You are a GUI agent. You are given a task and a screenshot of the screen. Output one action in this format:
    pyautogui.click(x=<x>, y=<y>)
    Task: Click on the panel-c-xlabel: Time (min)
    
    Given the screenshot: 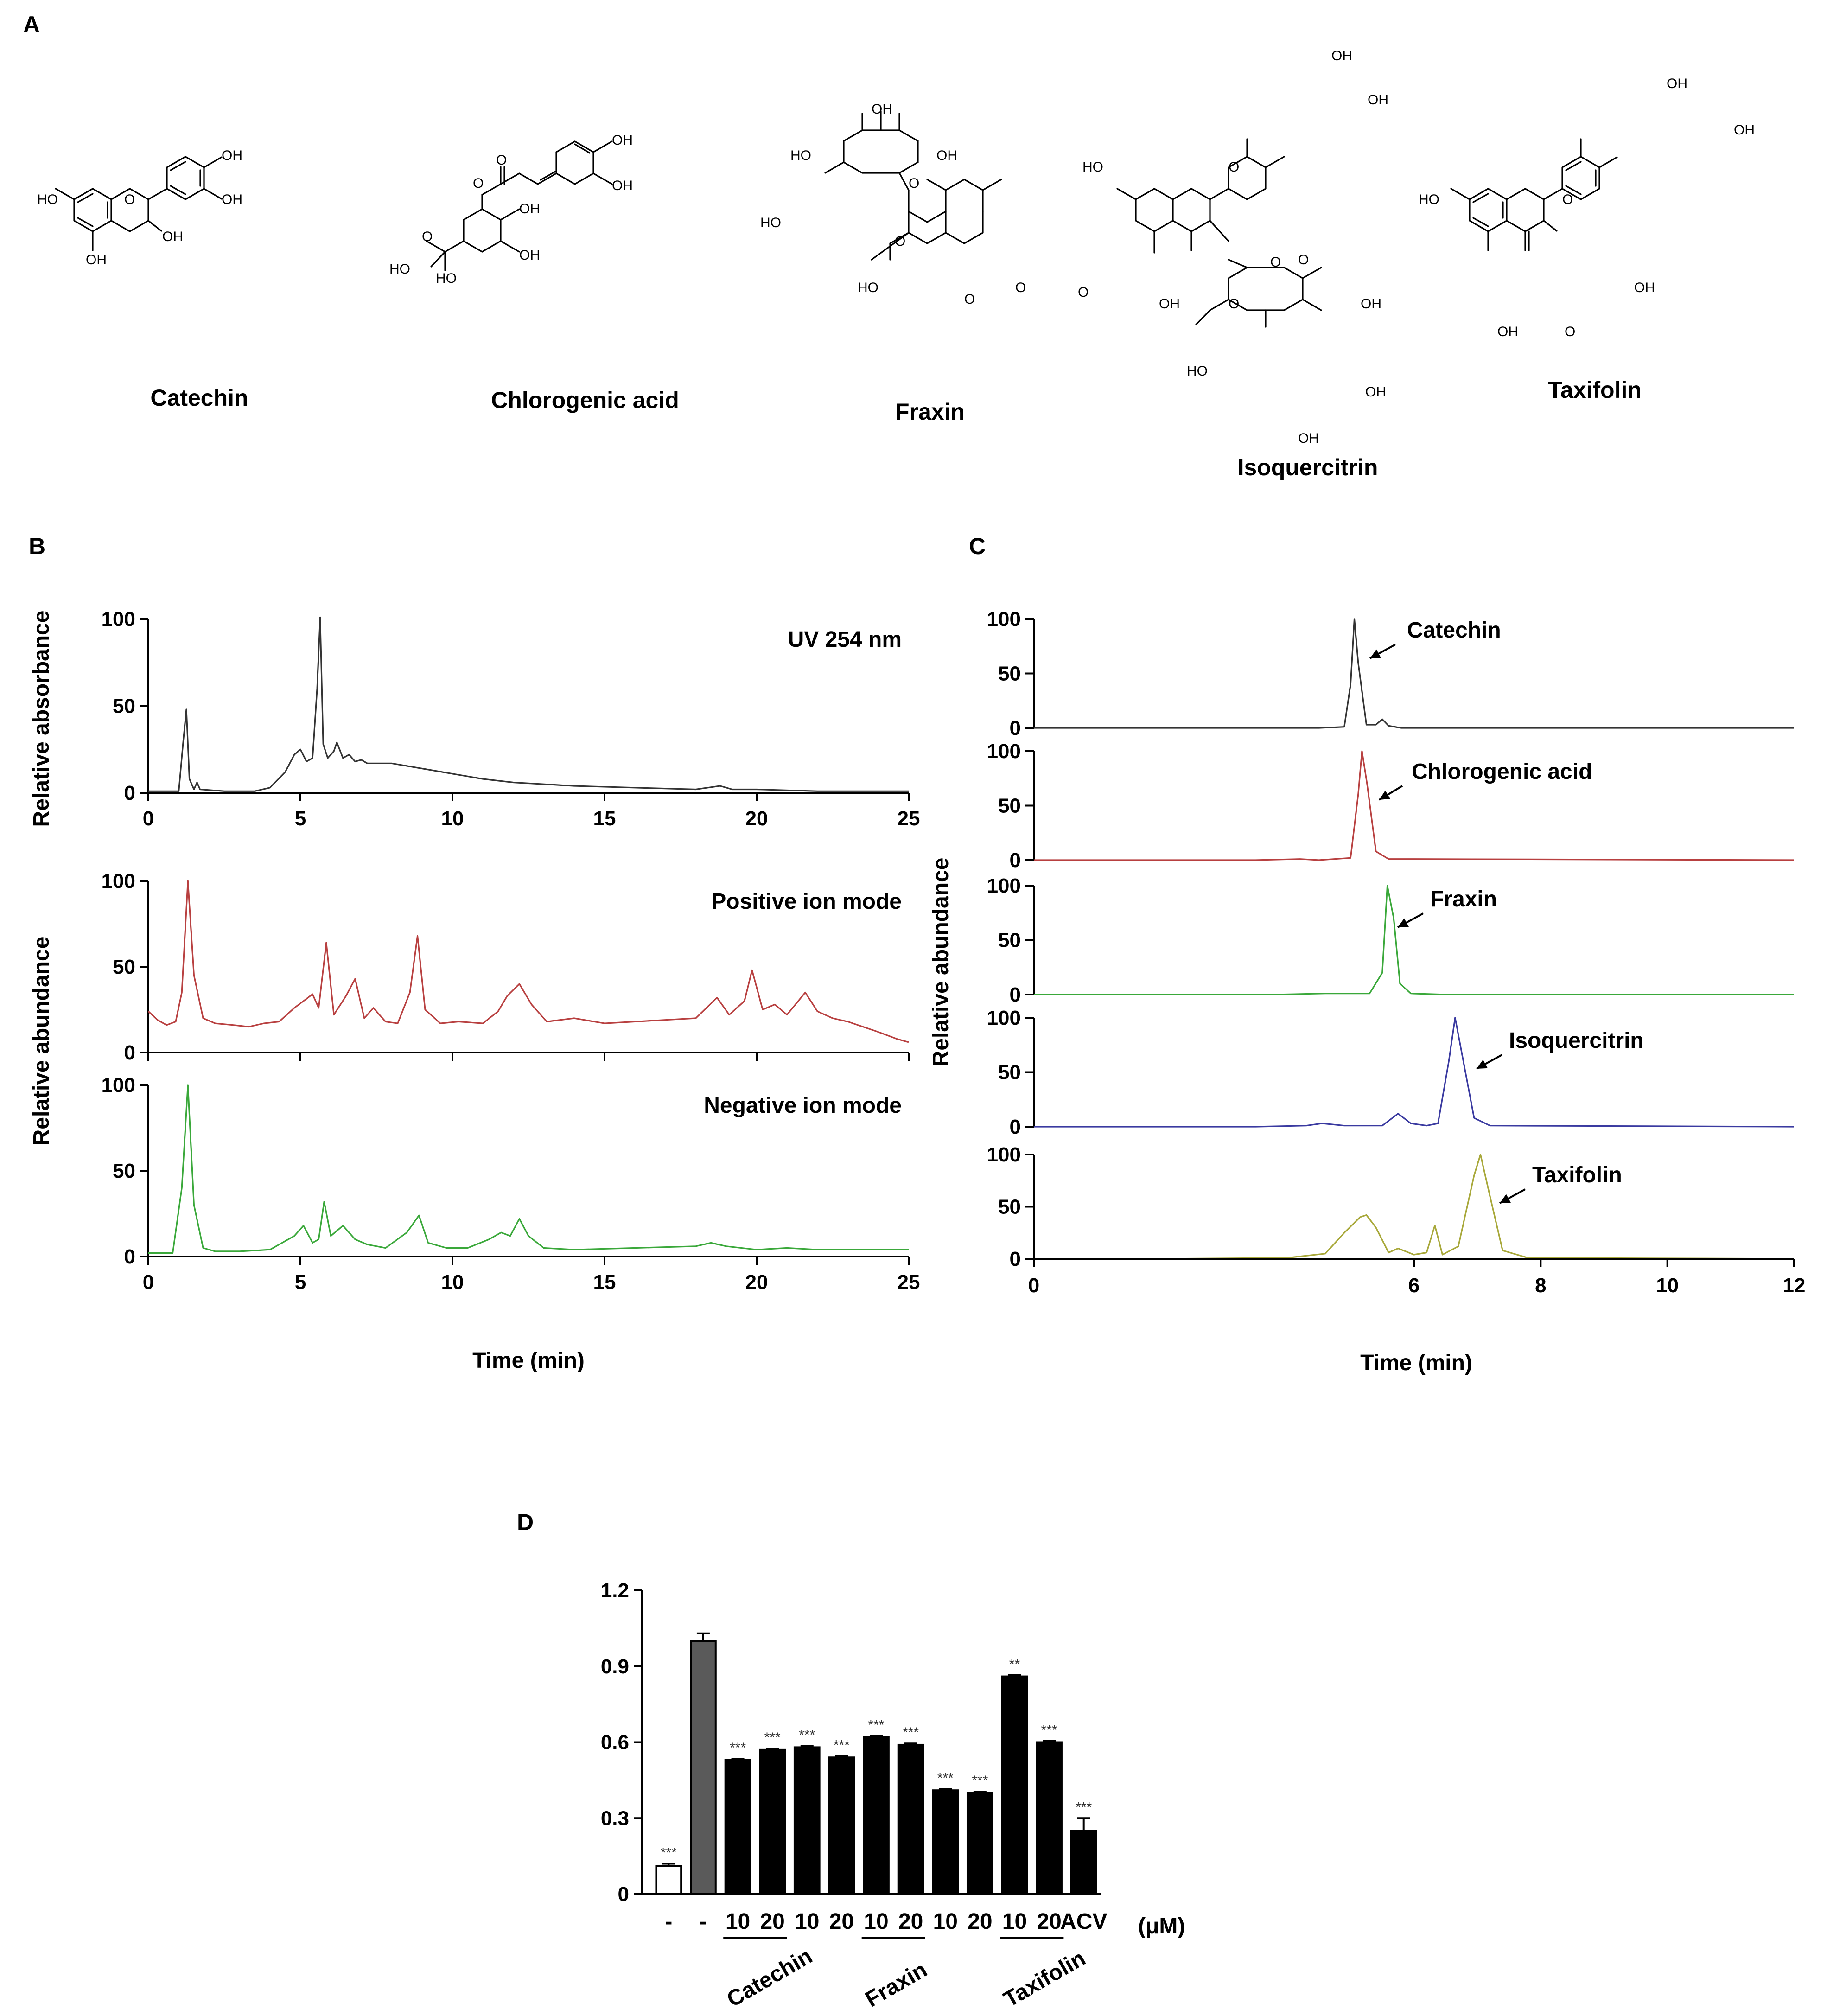 What is the action you would take?
    pyautogui.click(x=1416, y=1363)
    